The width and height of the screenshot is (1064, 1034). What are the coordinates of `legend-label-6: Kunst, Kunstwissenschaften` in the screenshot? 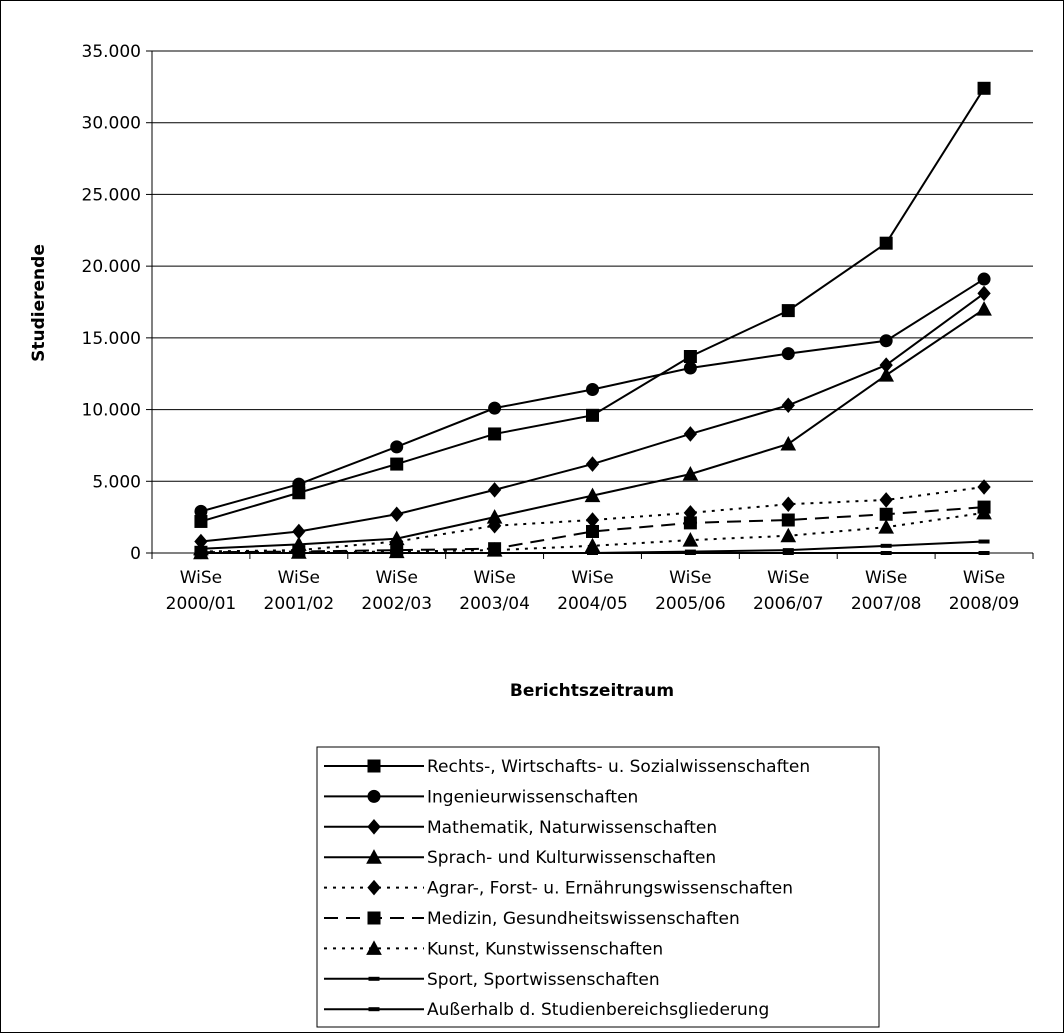 It's located at (545, 949).